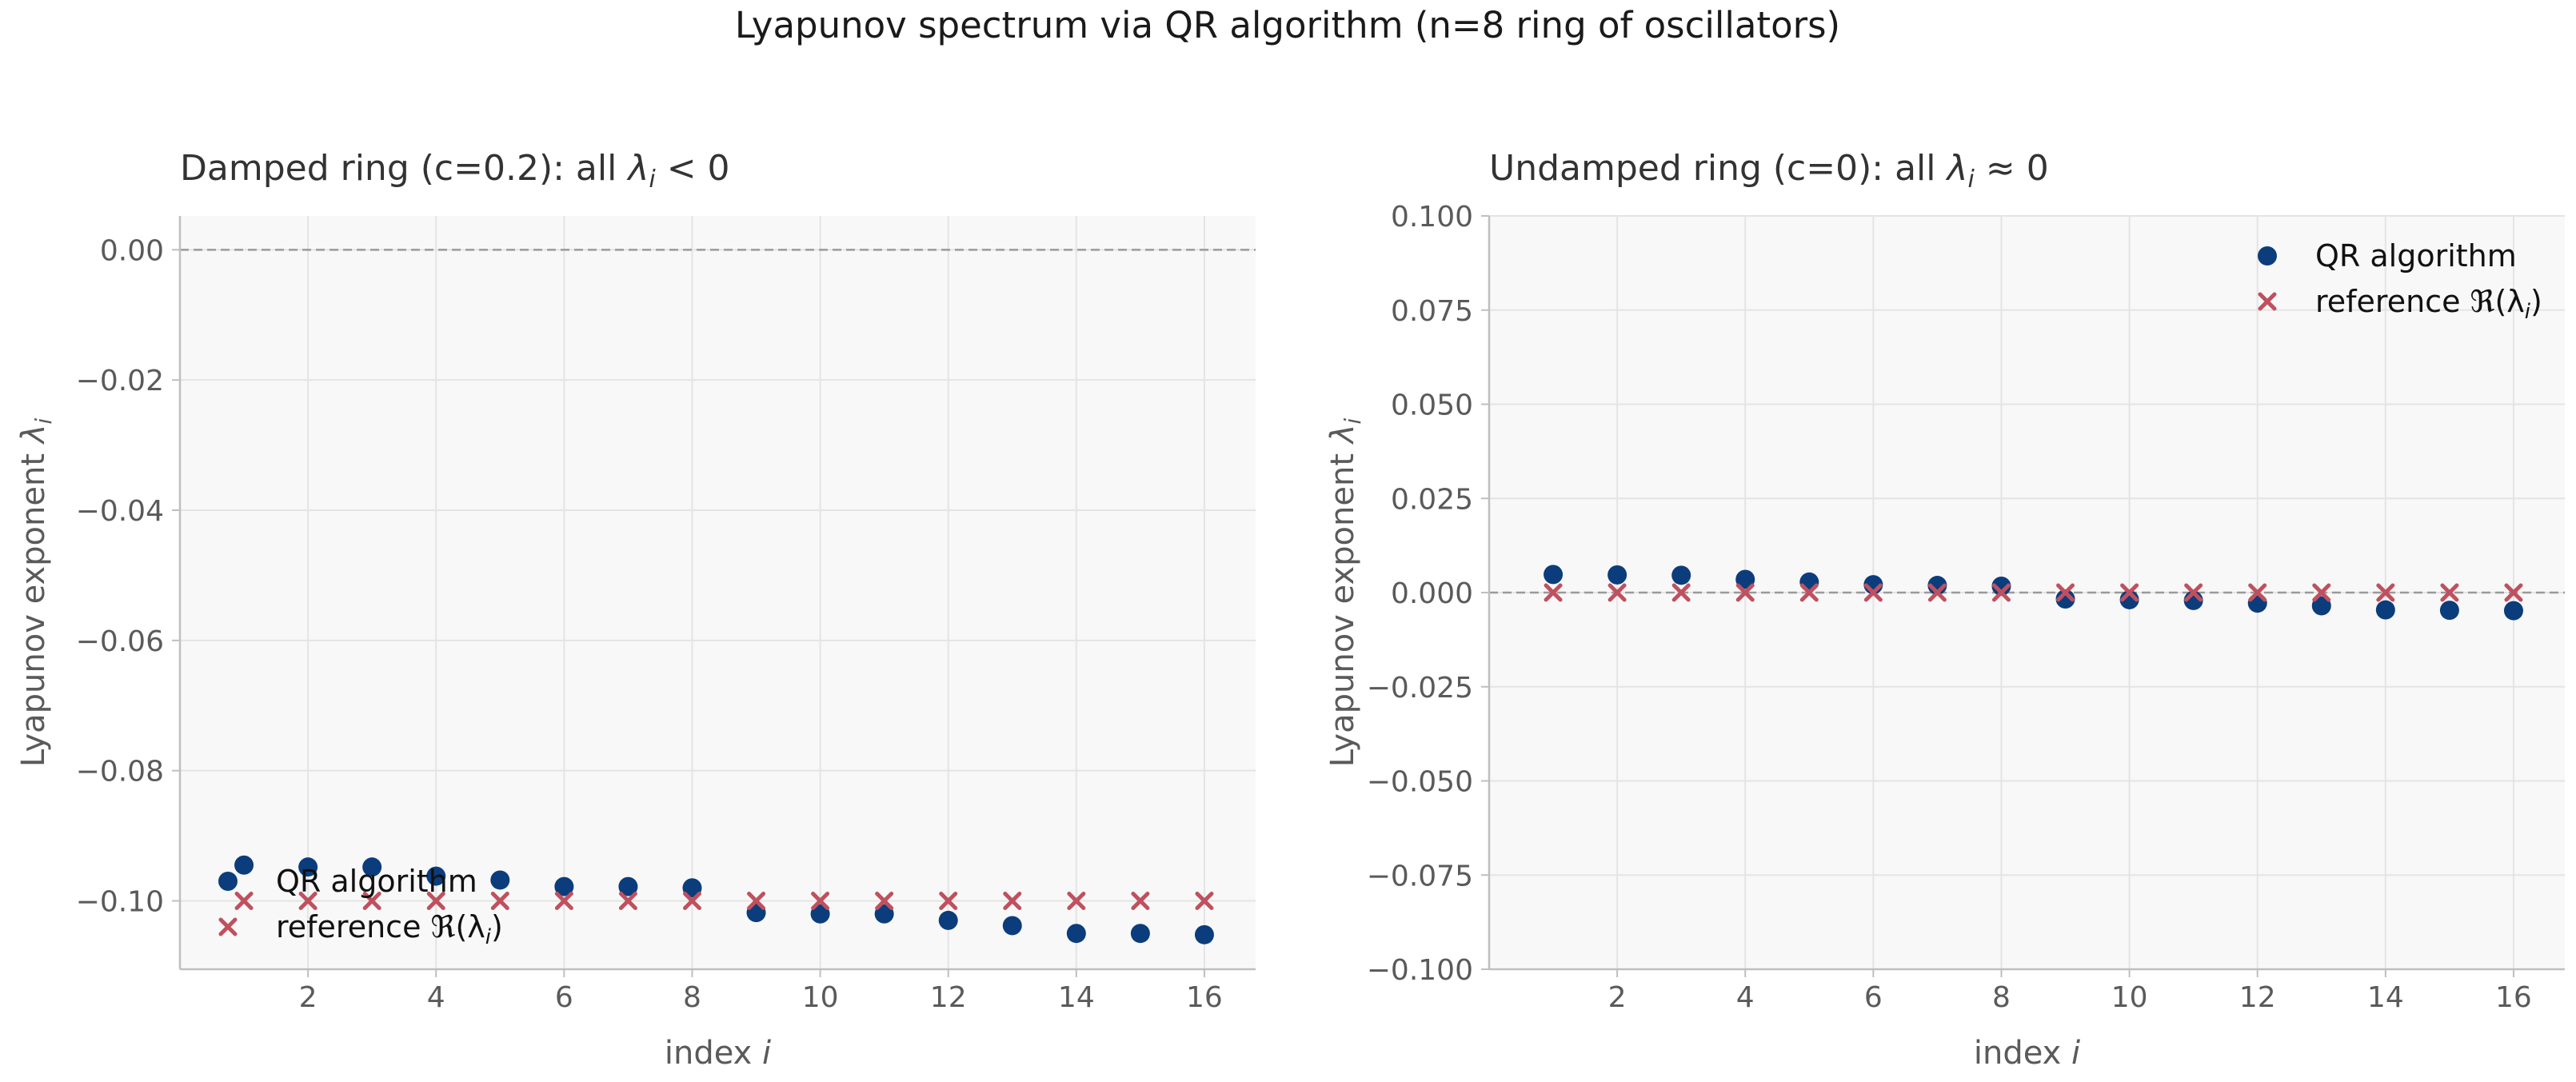 The image size is (2576, 1082). What do you see at coordinates (120, 511) in the screenshot?
I see `y-tick-label: −0.04` at bounding box center [120, 511].